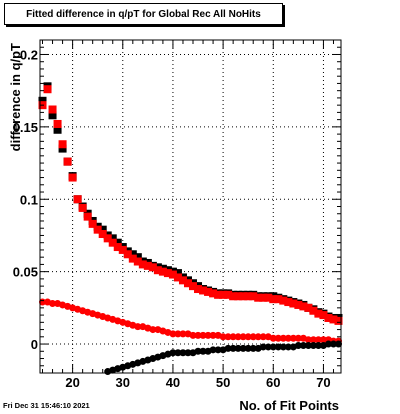  I want to click on timestamp: Fri Dec 31 15:46:10 2021, so click(46, 405).